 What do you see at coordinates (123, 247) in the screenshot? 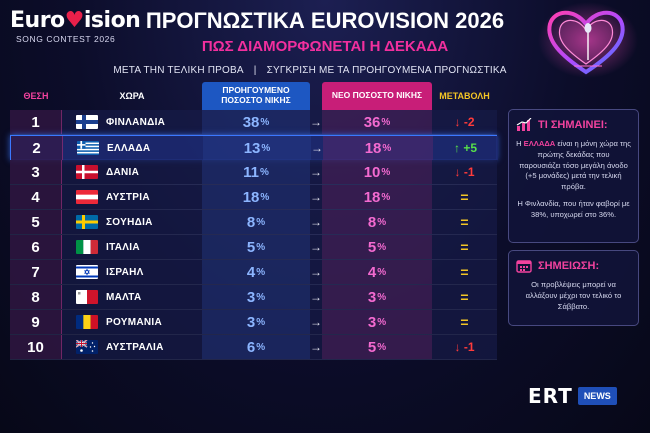
I see `row-country: ΙΤΑΛΙΑ` at bounding box center [123, 247].